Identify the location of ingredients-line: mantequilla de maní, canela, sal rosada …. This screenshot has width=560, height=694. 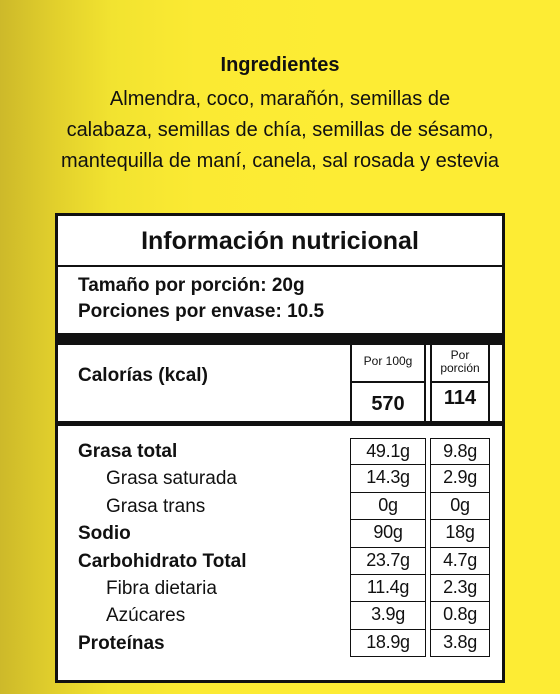
(280, 161).